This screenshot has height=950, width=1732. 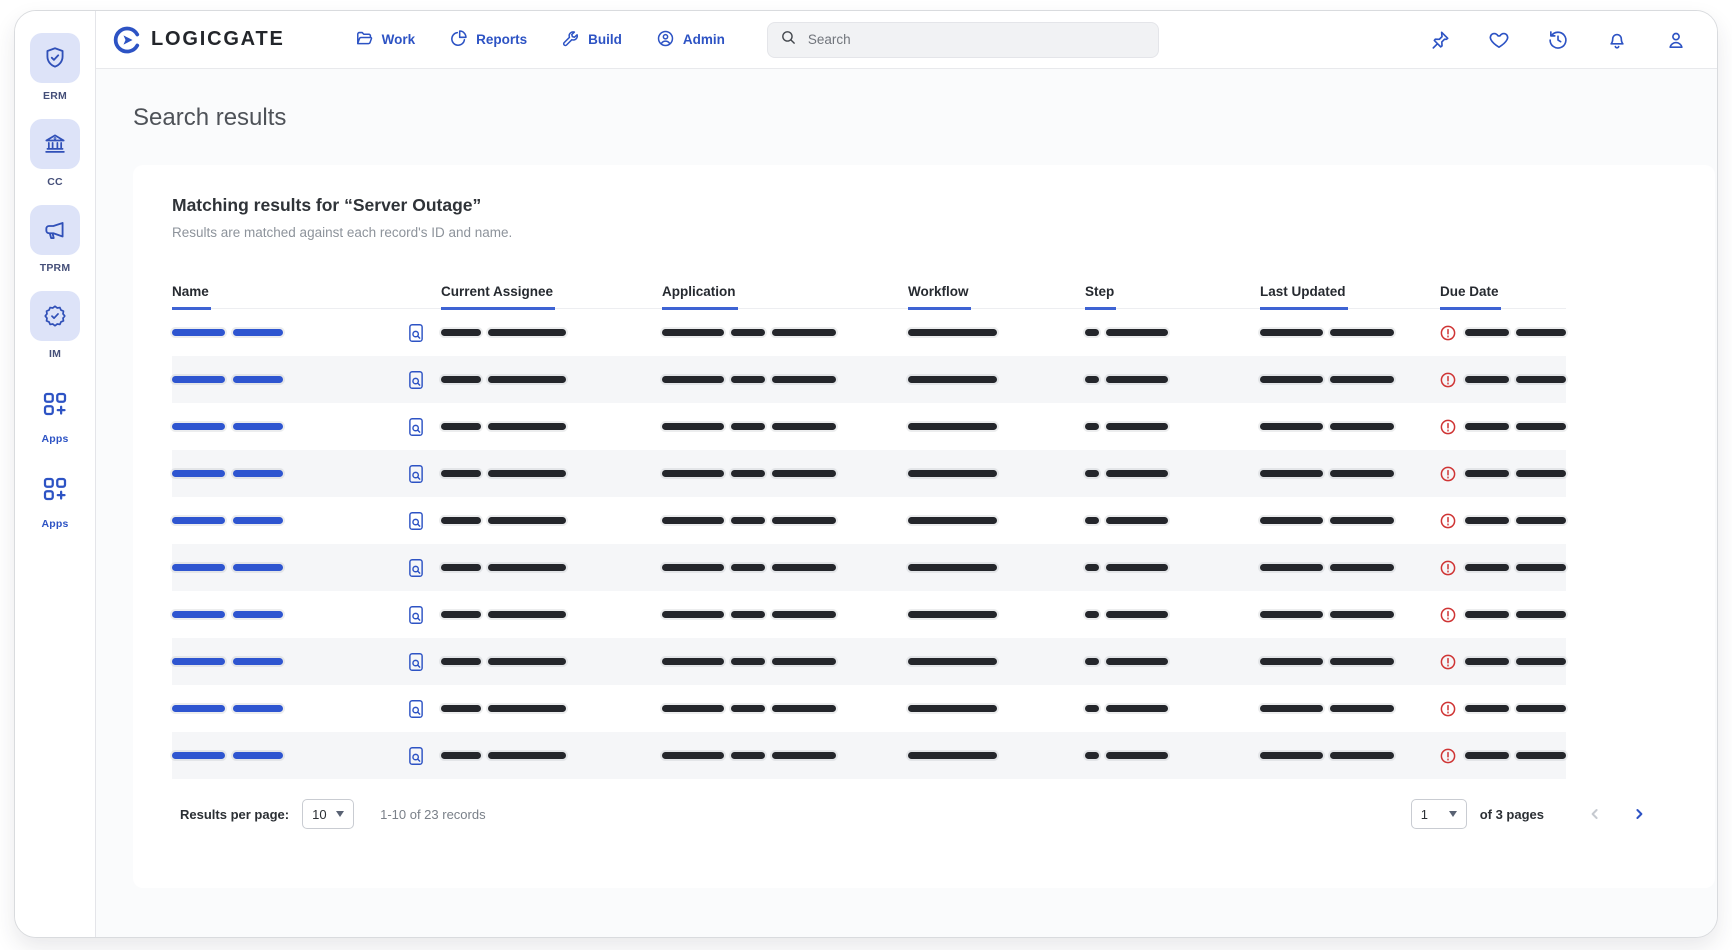 I want to click on cell-last-updated, so click(x=1350, y=755).